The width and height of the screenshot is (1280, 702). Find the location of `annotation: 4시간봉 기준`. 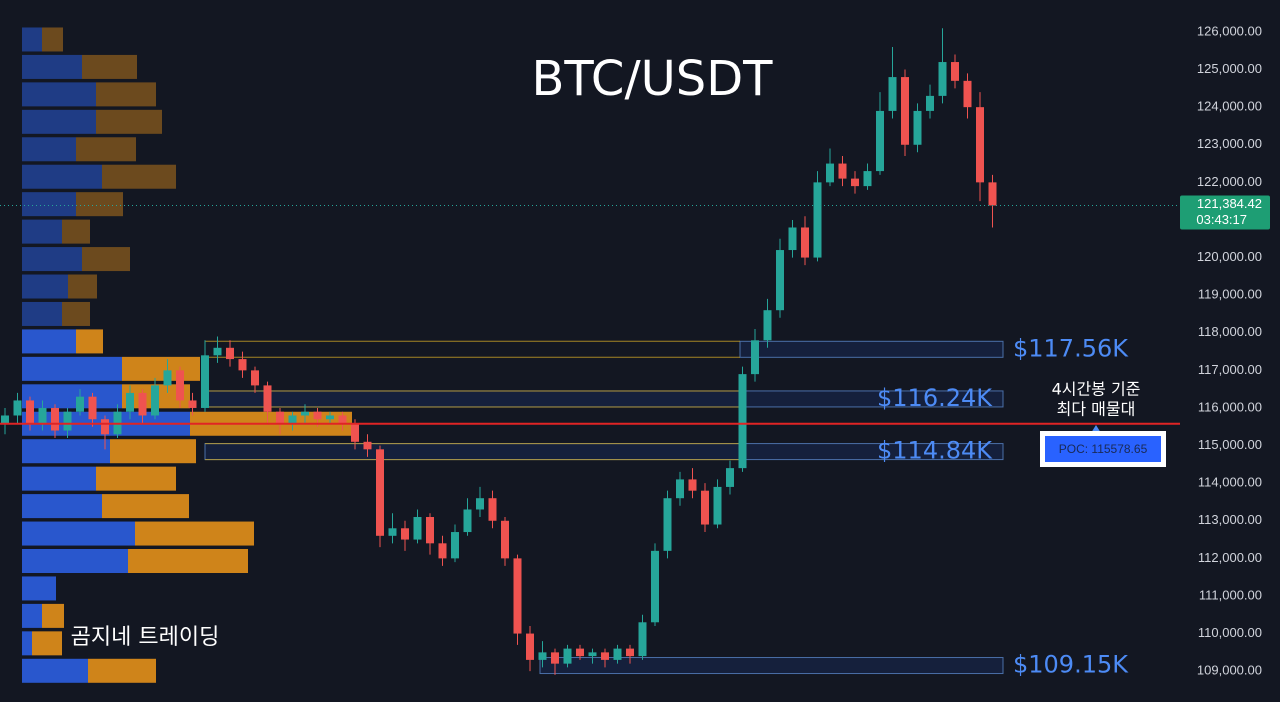

annotation: 4시간봉 기준 is located at coordinates (1096, 389).